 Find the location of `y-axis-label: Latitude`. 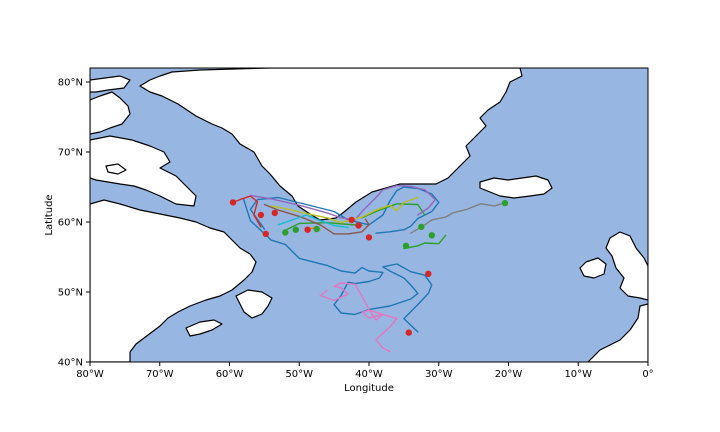

y-axis-label: Latitude is located at coordinates (49, 214).